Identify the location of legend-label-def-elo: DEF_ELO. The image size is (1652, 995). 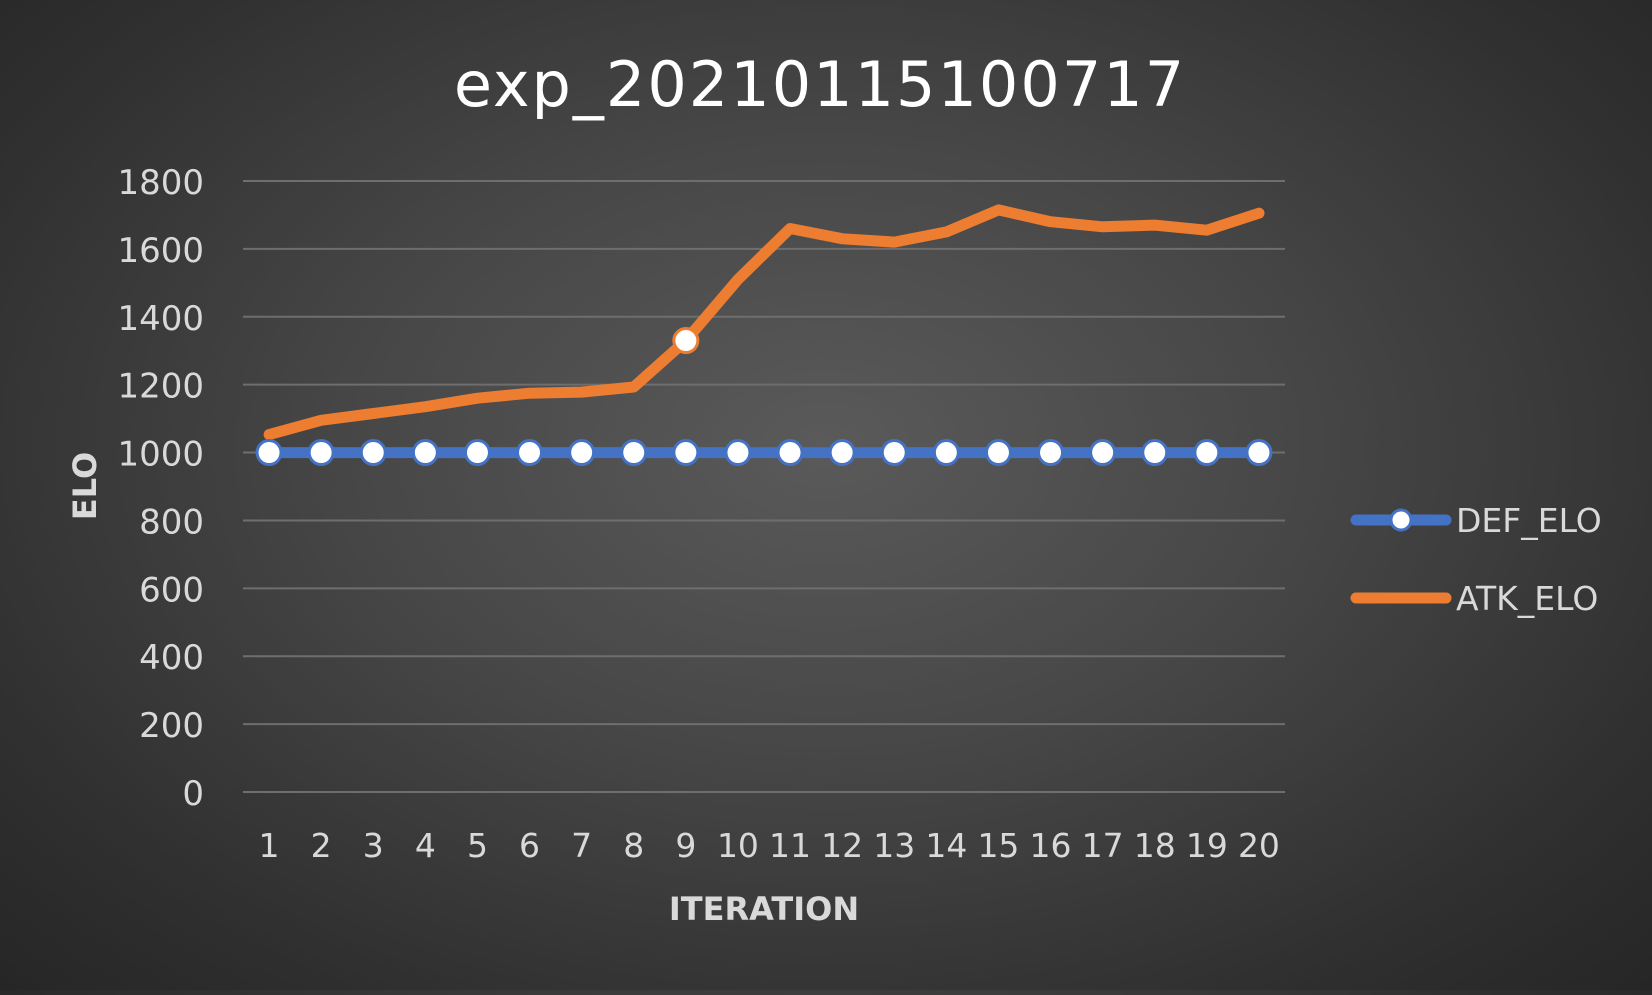
(1529, 520).